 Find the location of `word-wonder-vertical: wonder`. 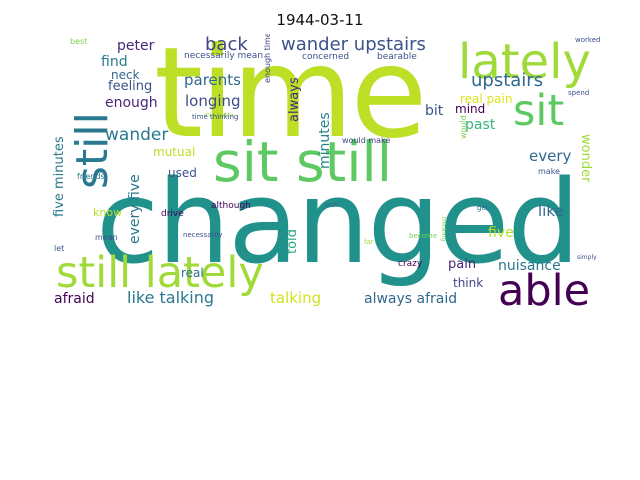

word-wonder-vertical: wonder is located at coordinates (585, 158).